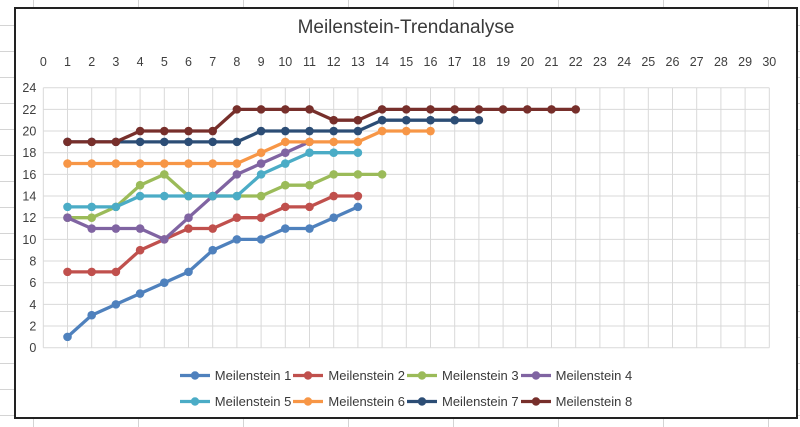  I want to click on x-tick-label: 17, so click(455, 62).